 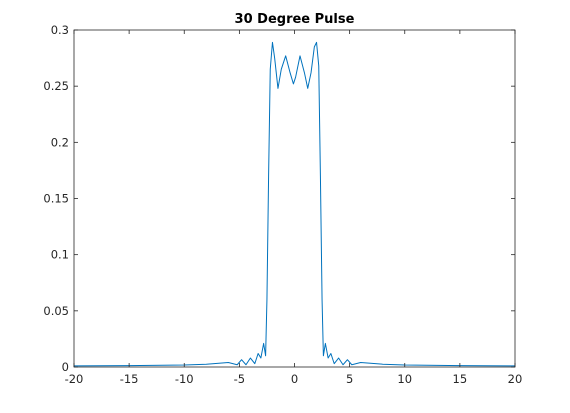 What do you see at coordinates (404, 379) in the screenshot?
I see `x-tick-label: 10` at bounding box center [404, 379].